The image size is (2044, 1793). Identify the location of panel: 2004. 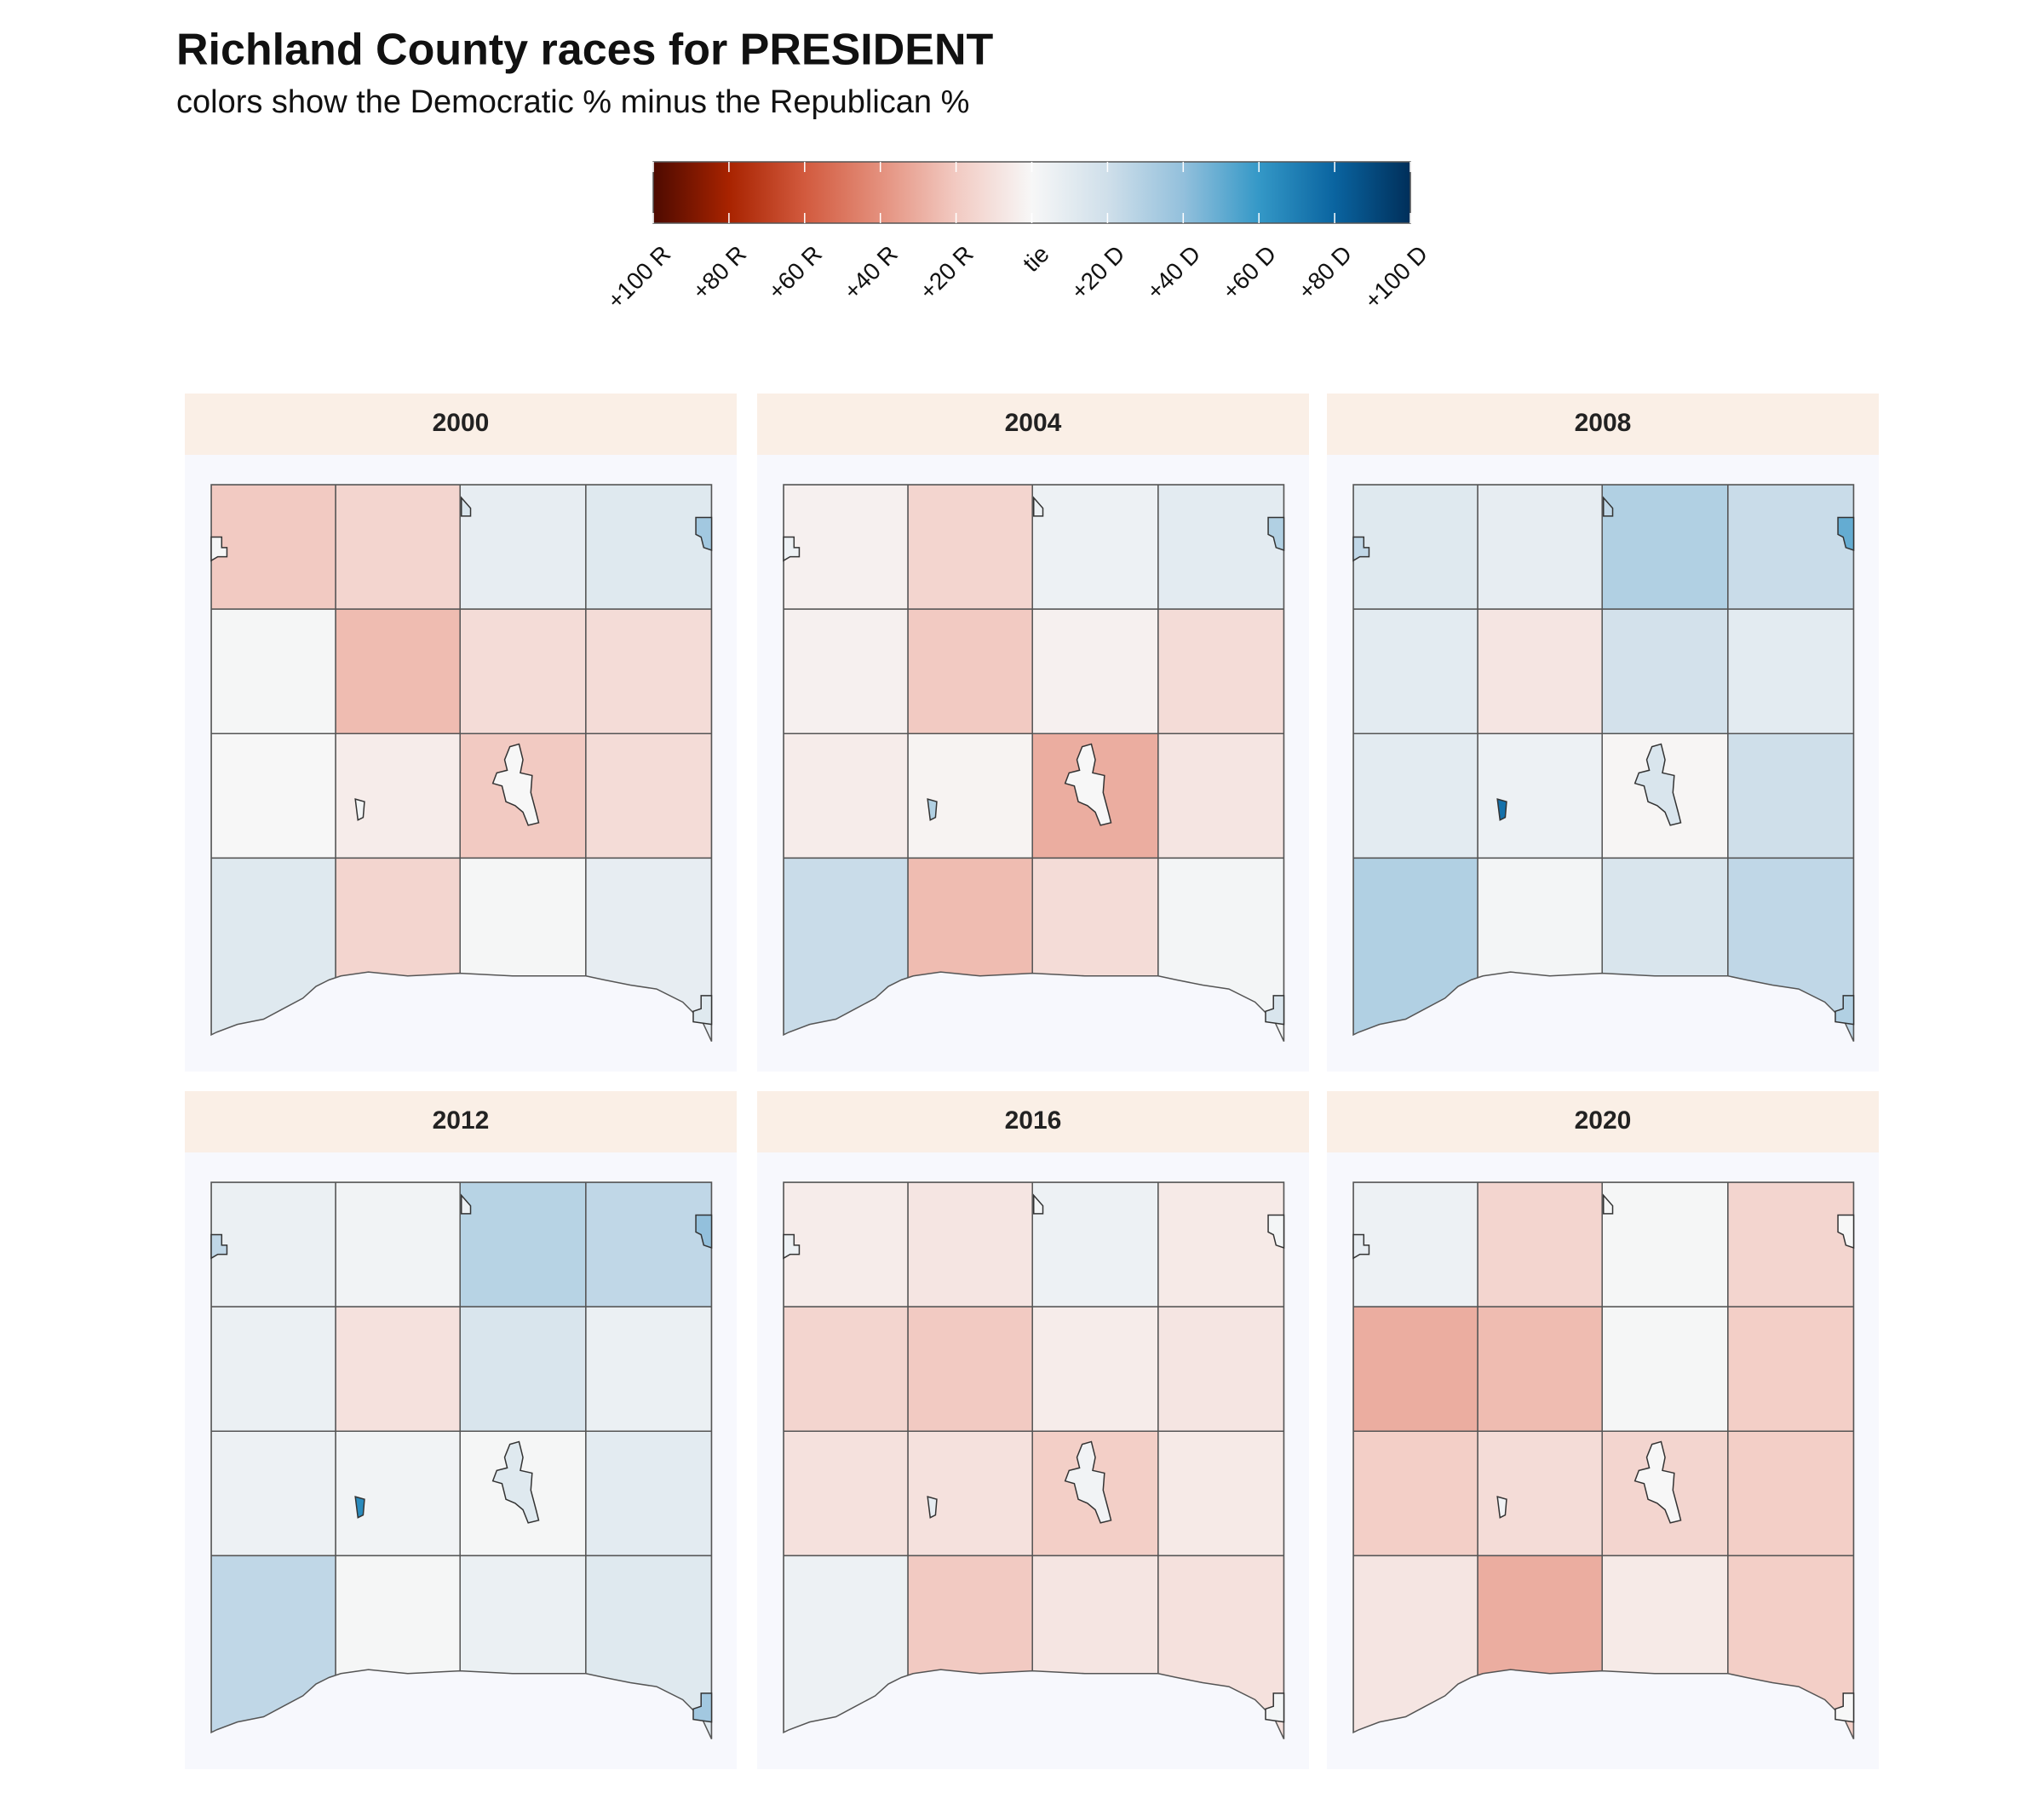
(1033, 733).